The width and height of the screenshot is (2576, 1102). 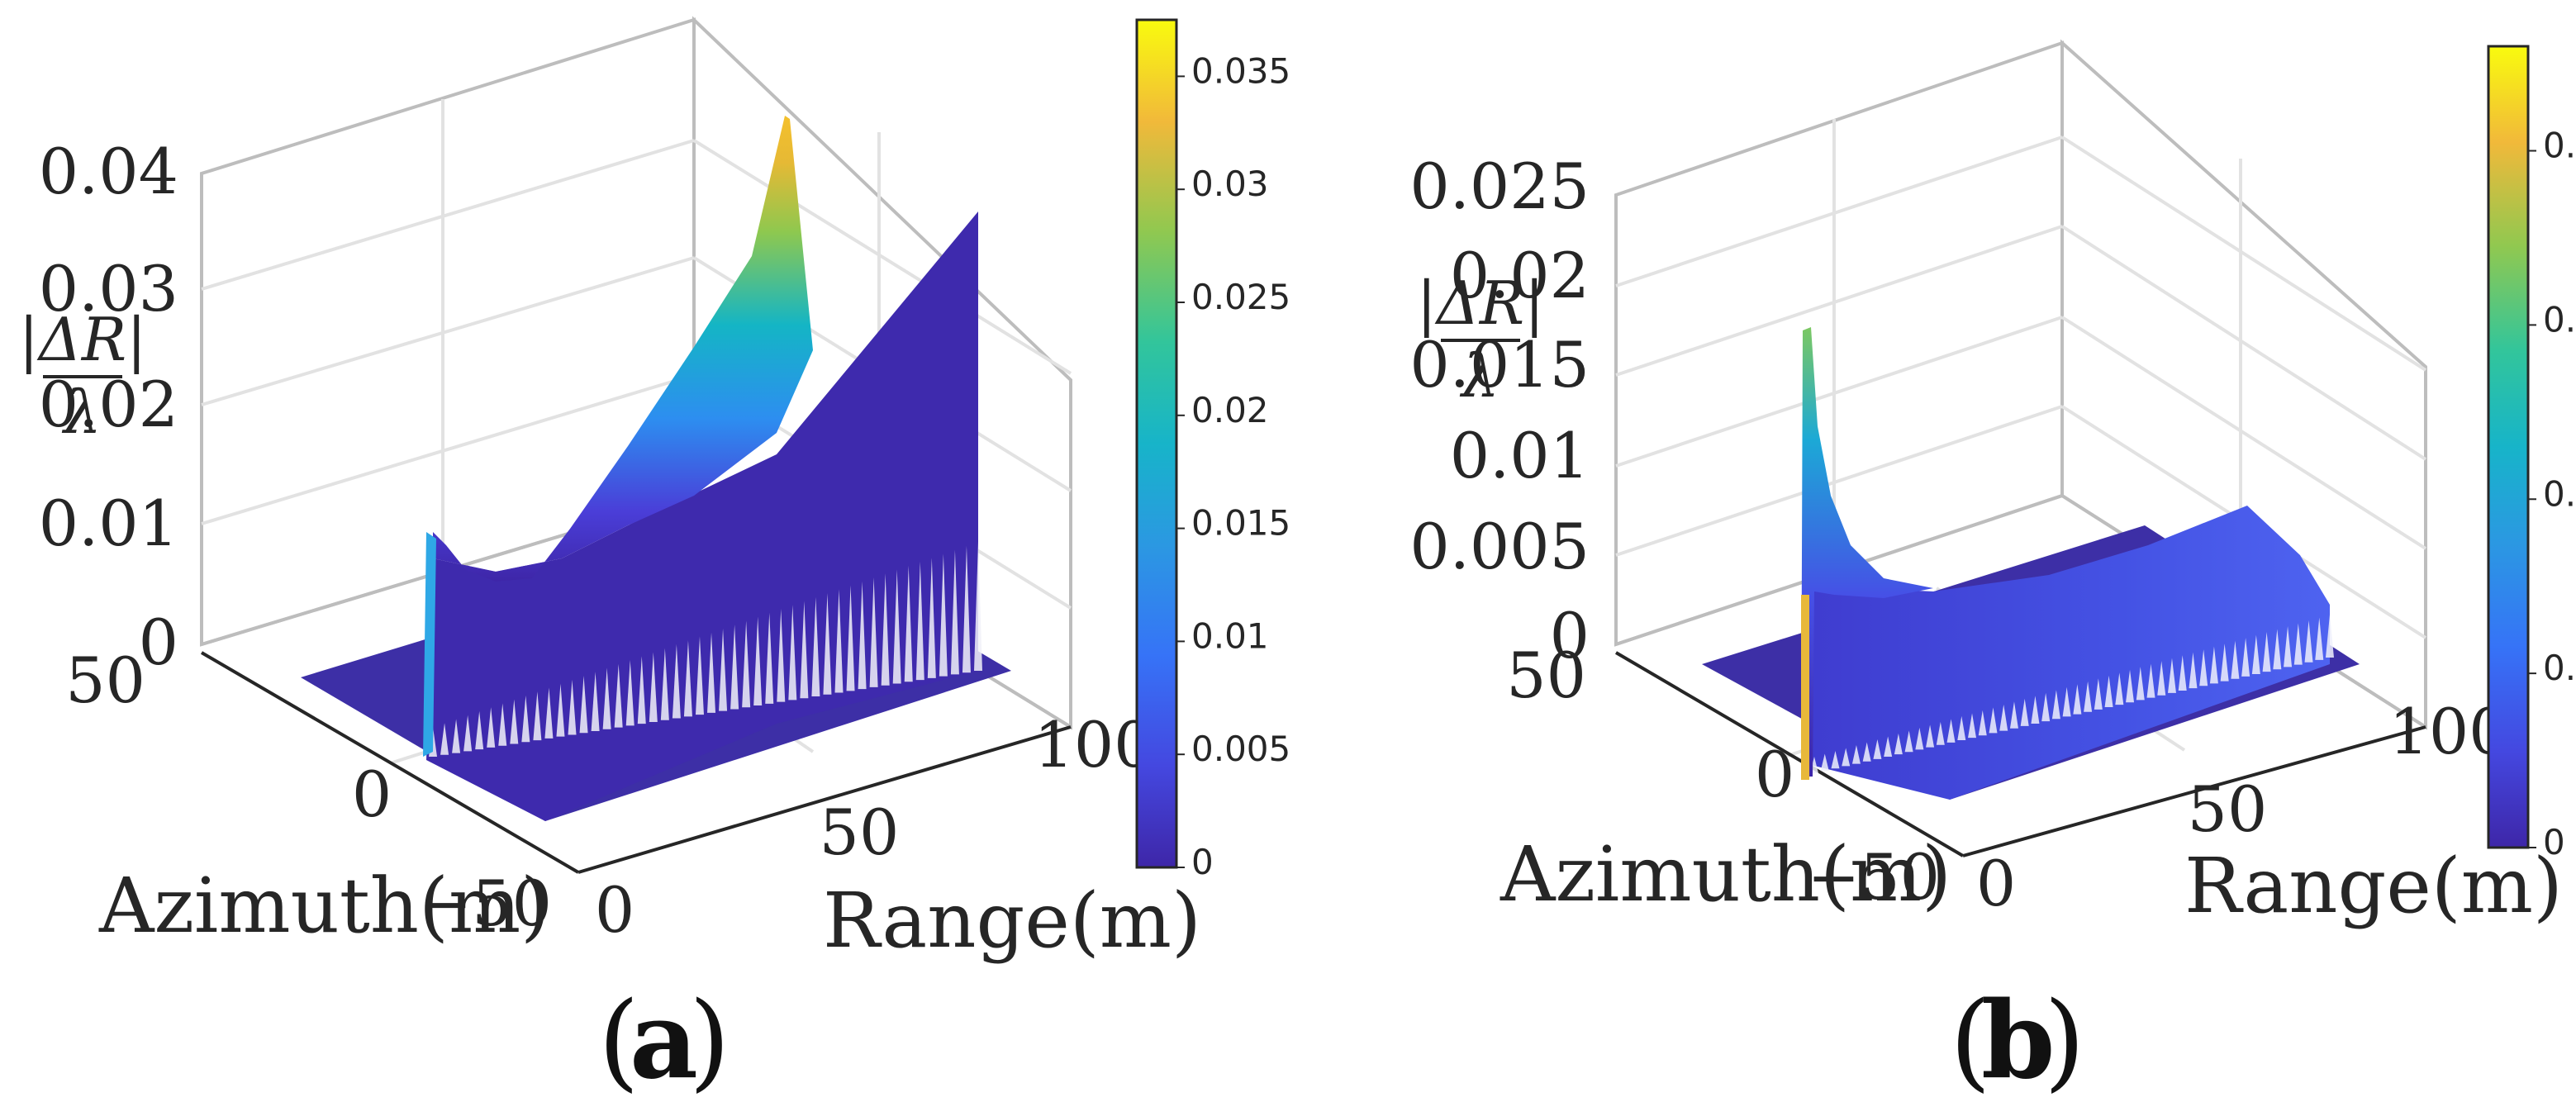 What do you see at coordinates (83, 376) in the screenshot?
I see `z-axis-label-a: |ΔR| λ` at bounding box center [83, 376].